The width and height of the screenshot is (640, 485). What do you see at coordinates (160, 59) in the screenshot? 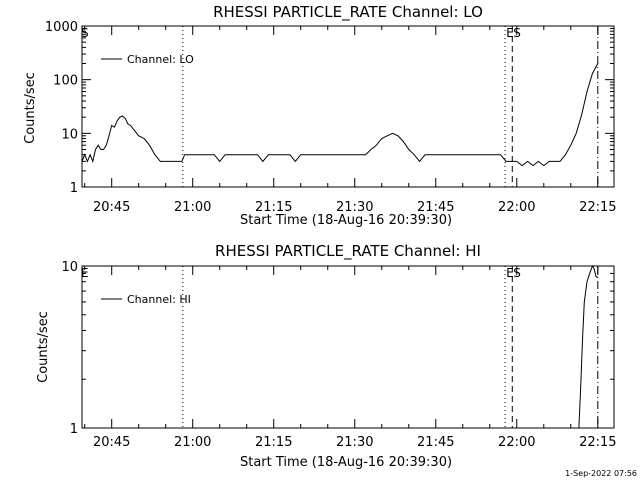
I see `legend-label-lo: Channel: LO` at bounding box center [160, 59].